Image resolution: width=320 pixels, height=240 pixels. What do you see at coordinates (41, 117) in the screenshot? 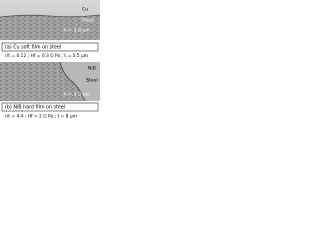
I see `parameters: r/t = 4.4 ; Hf = 2 G Pa ; t = 8 µm` at bounding box center [41, 117].